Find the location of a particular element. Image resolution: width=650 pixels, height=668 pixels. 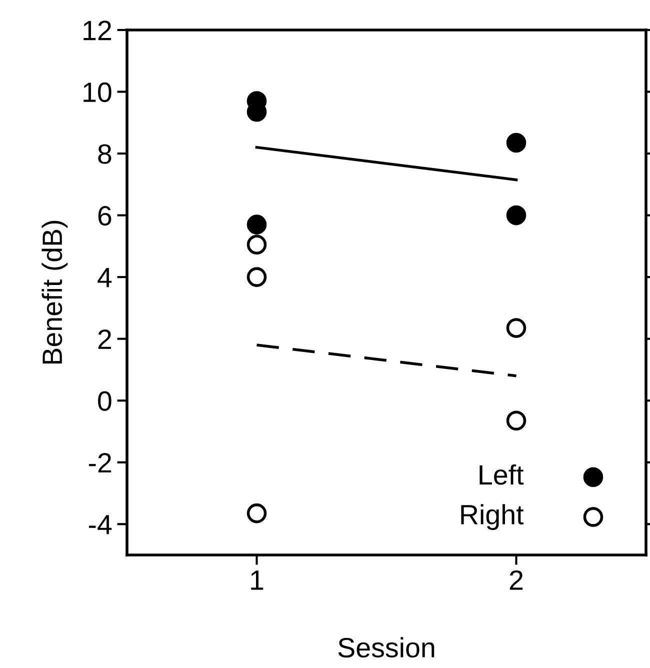

y-tick-label: 2 is located at coordinates (105, 339).